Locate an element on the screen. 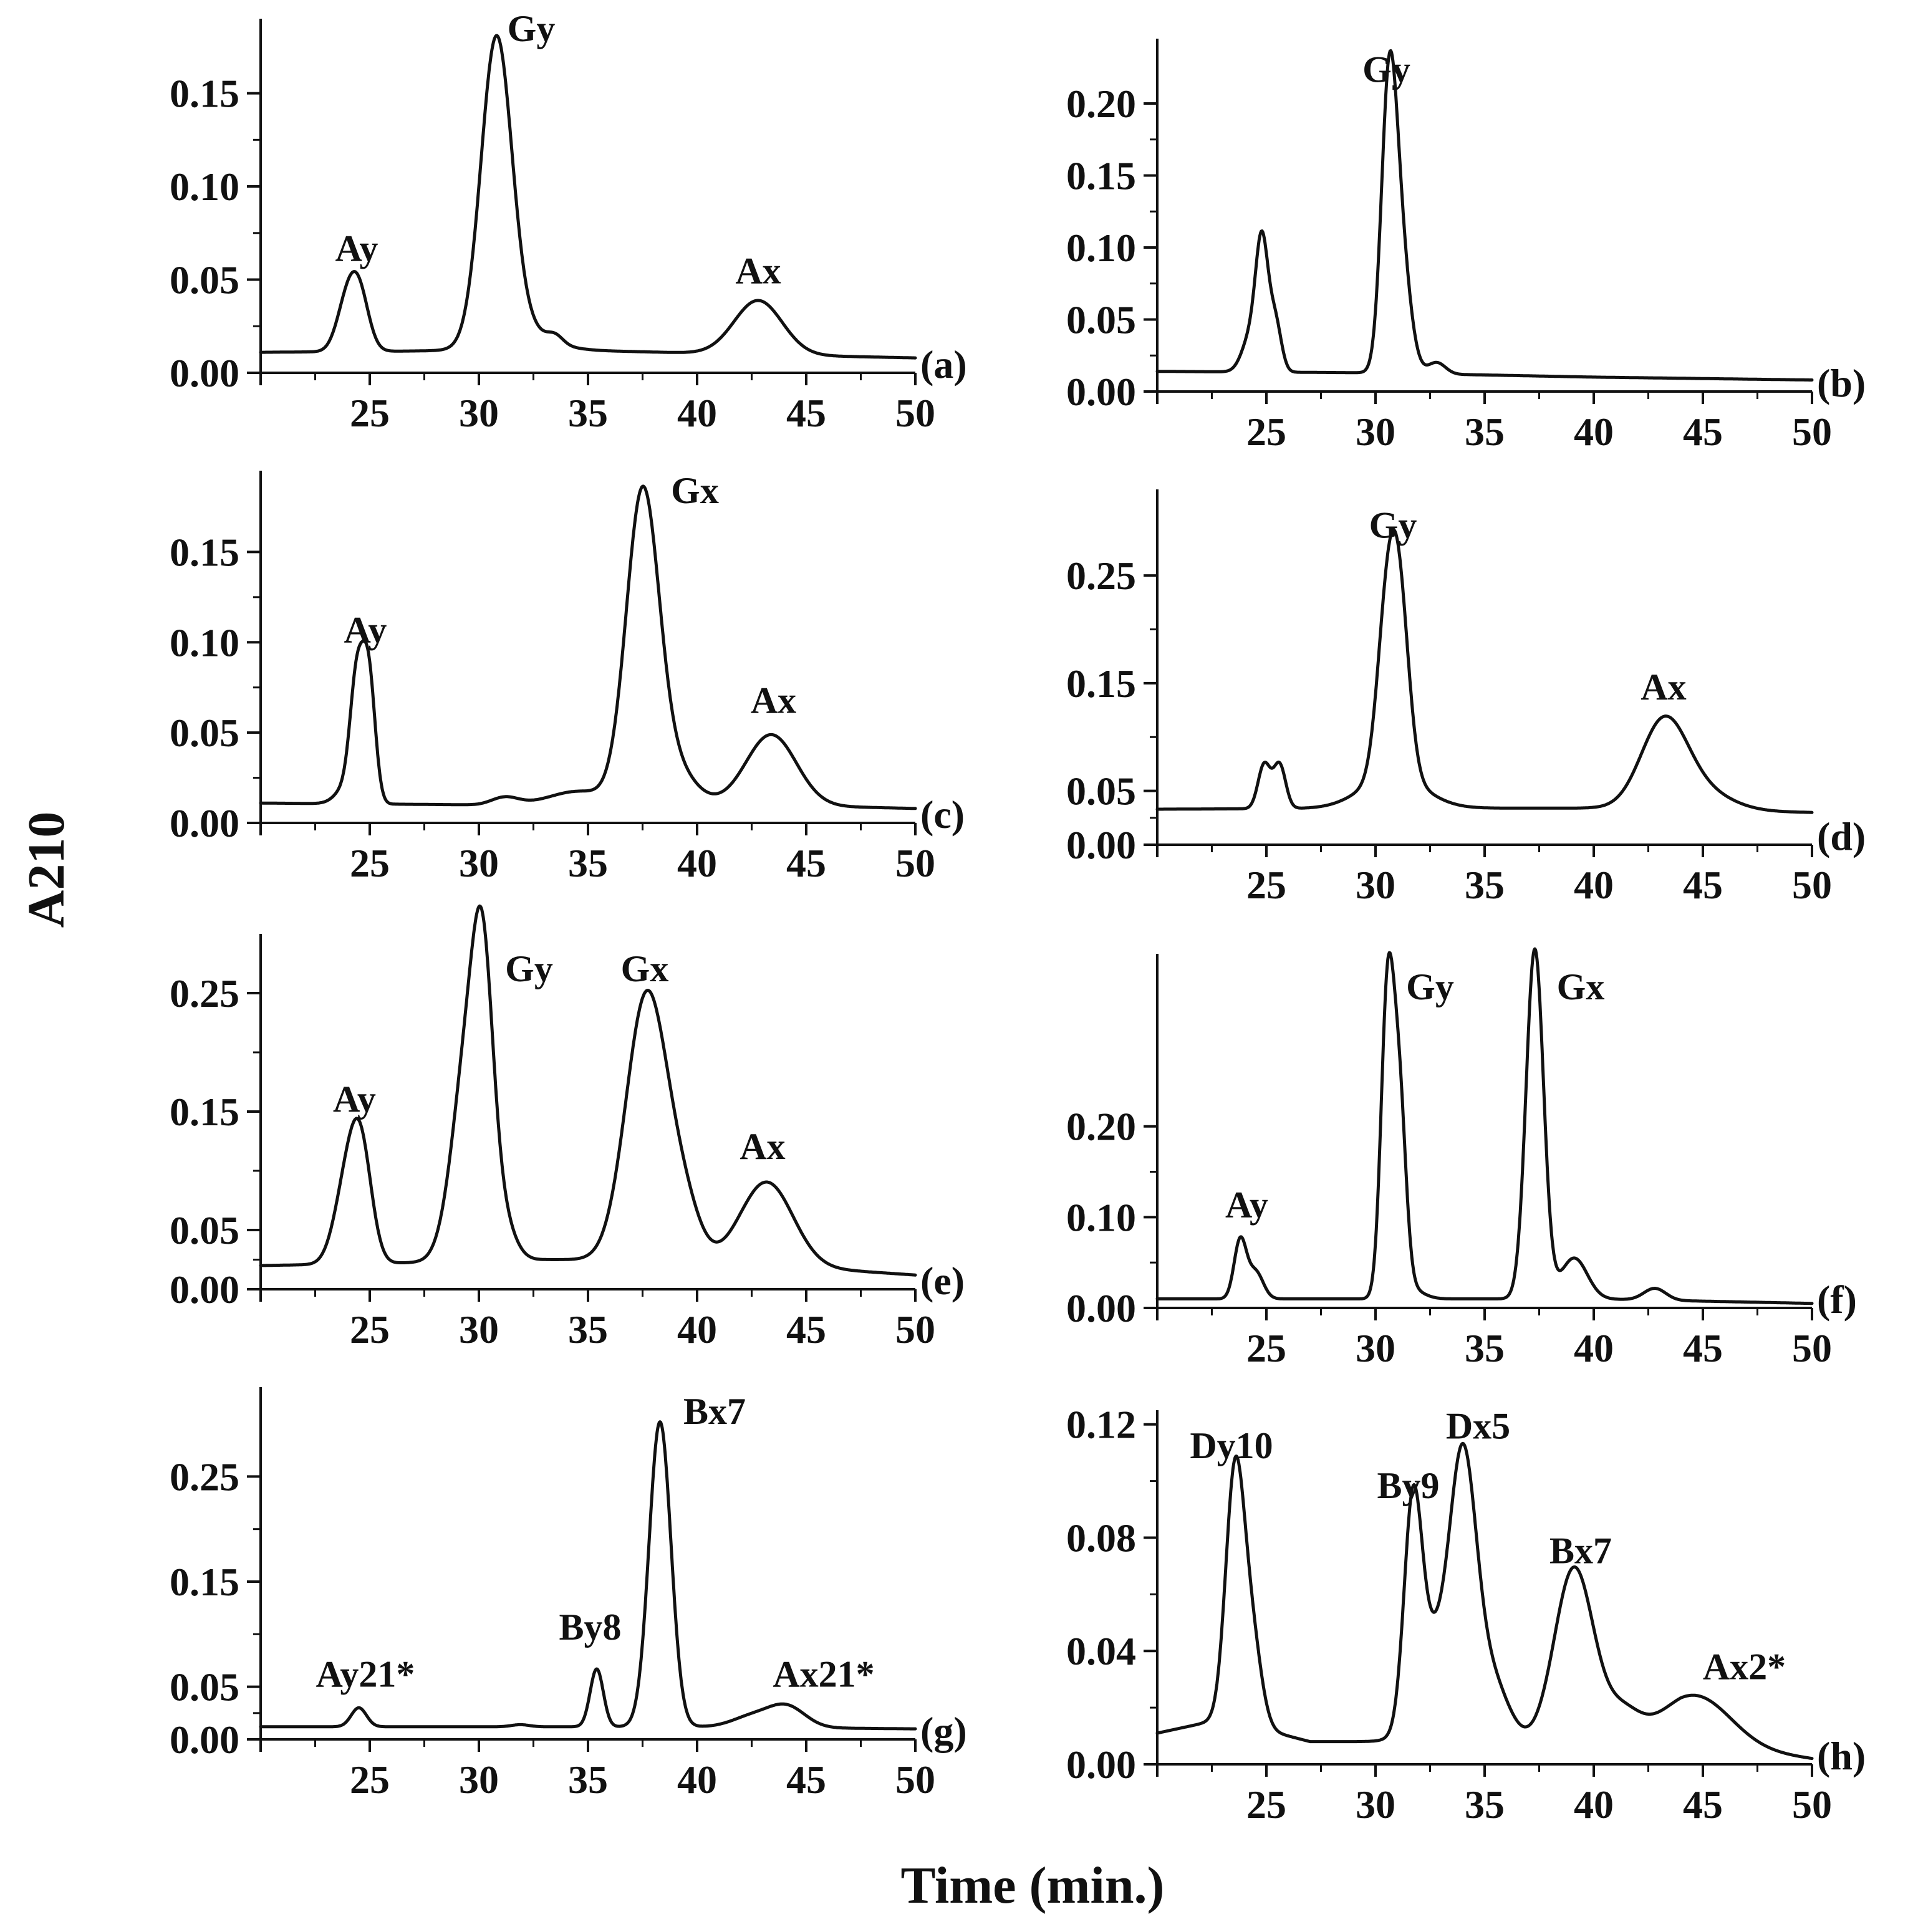 Image resolution: width=1913 pixels, height=1932 pixels. x-tick-label-g: 30 is located at coordinates (479, 1779).